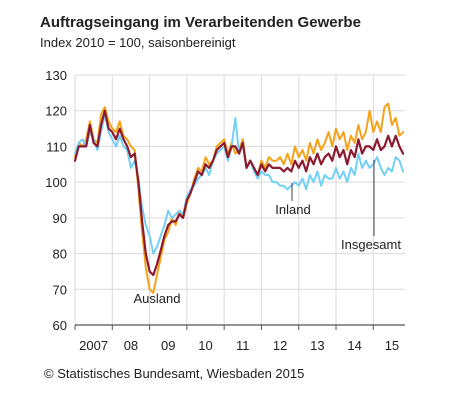 This screenshot has width=453, height=406. What do you see at coordinates (60, 325) in the screenshot?
I see `y-tick-label: 60` at bounding box center [60, 325].